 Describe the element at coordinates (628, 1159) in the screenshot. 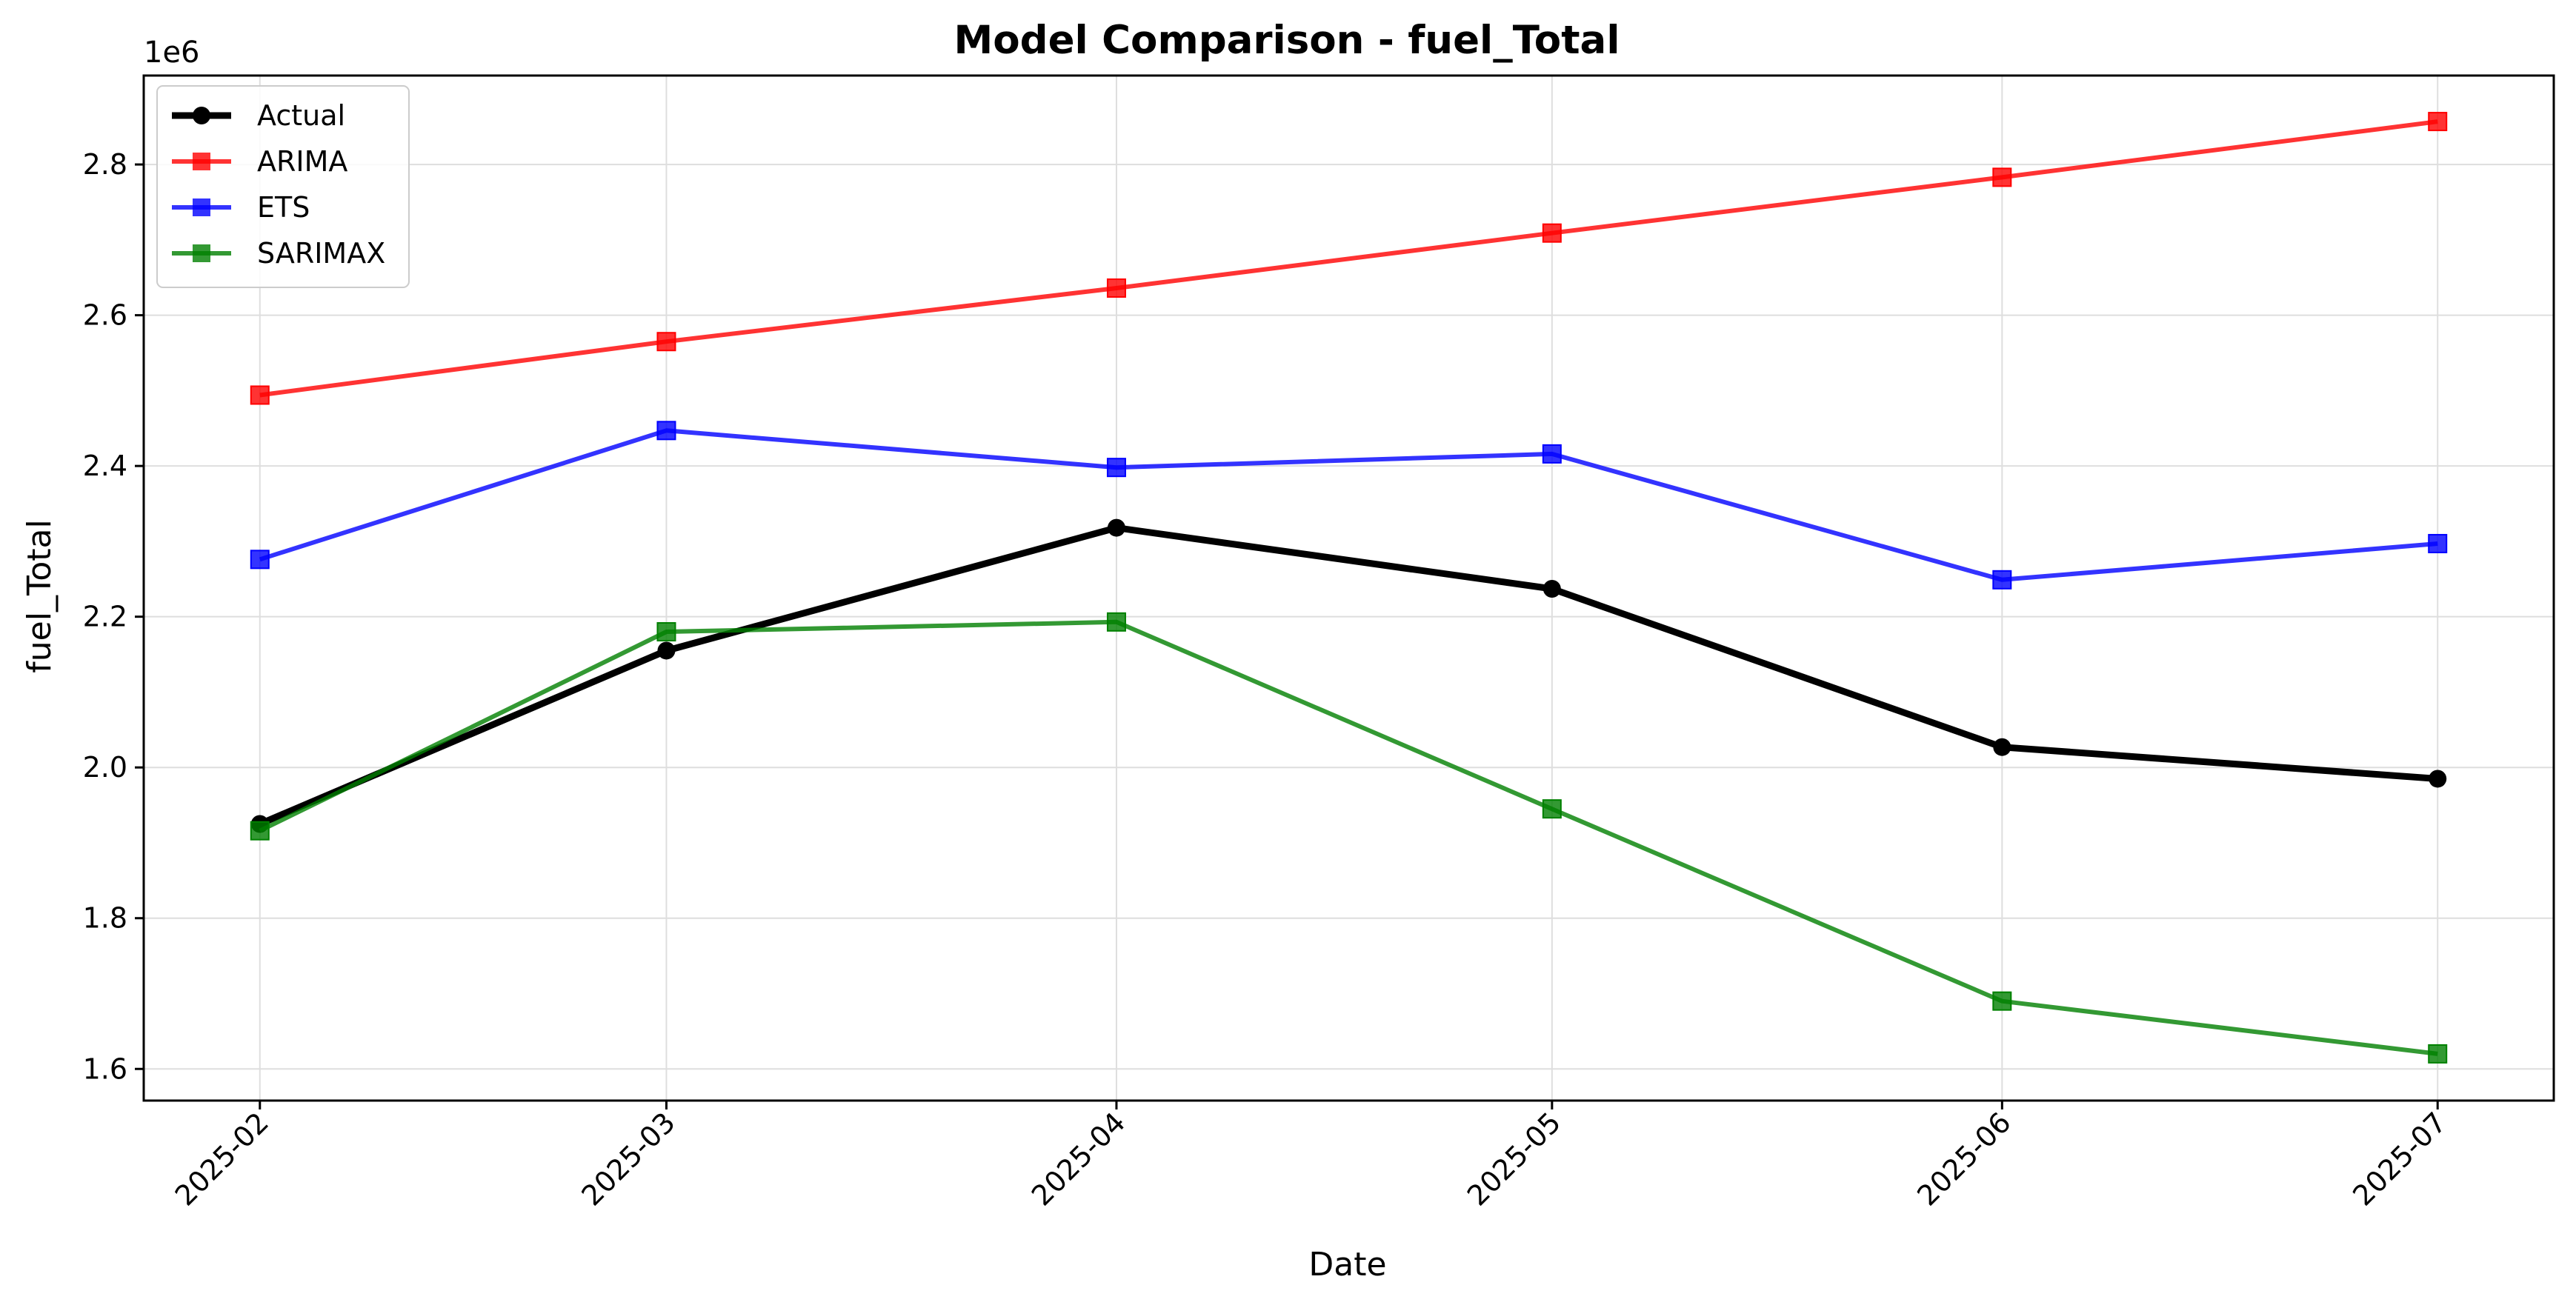

I see `x-tick-label: 2025-03` at that location.